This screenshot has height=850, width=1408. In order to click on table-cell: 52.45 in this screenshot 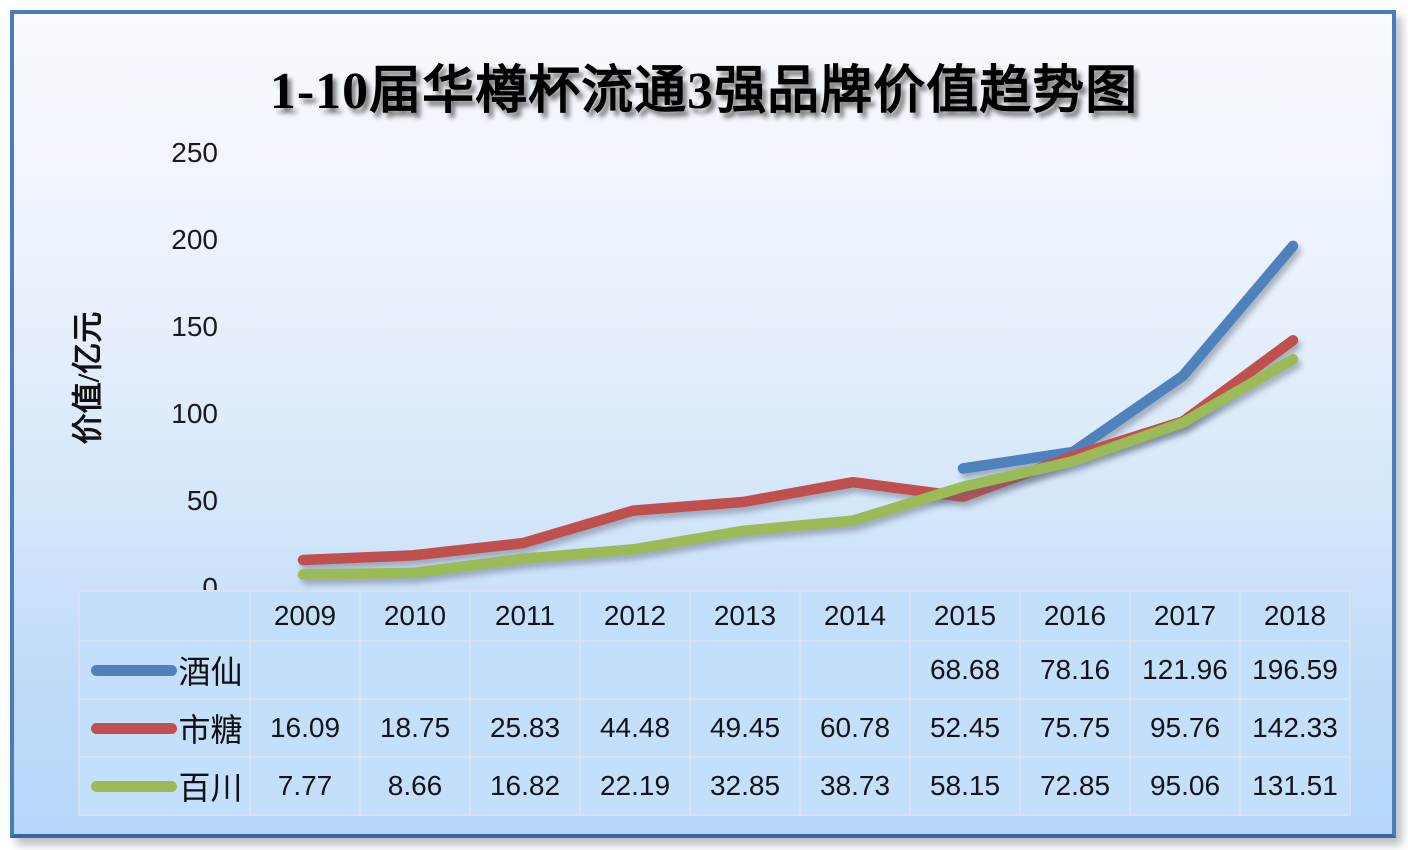, I will do `click(965, 728)`.